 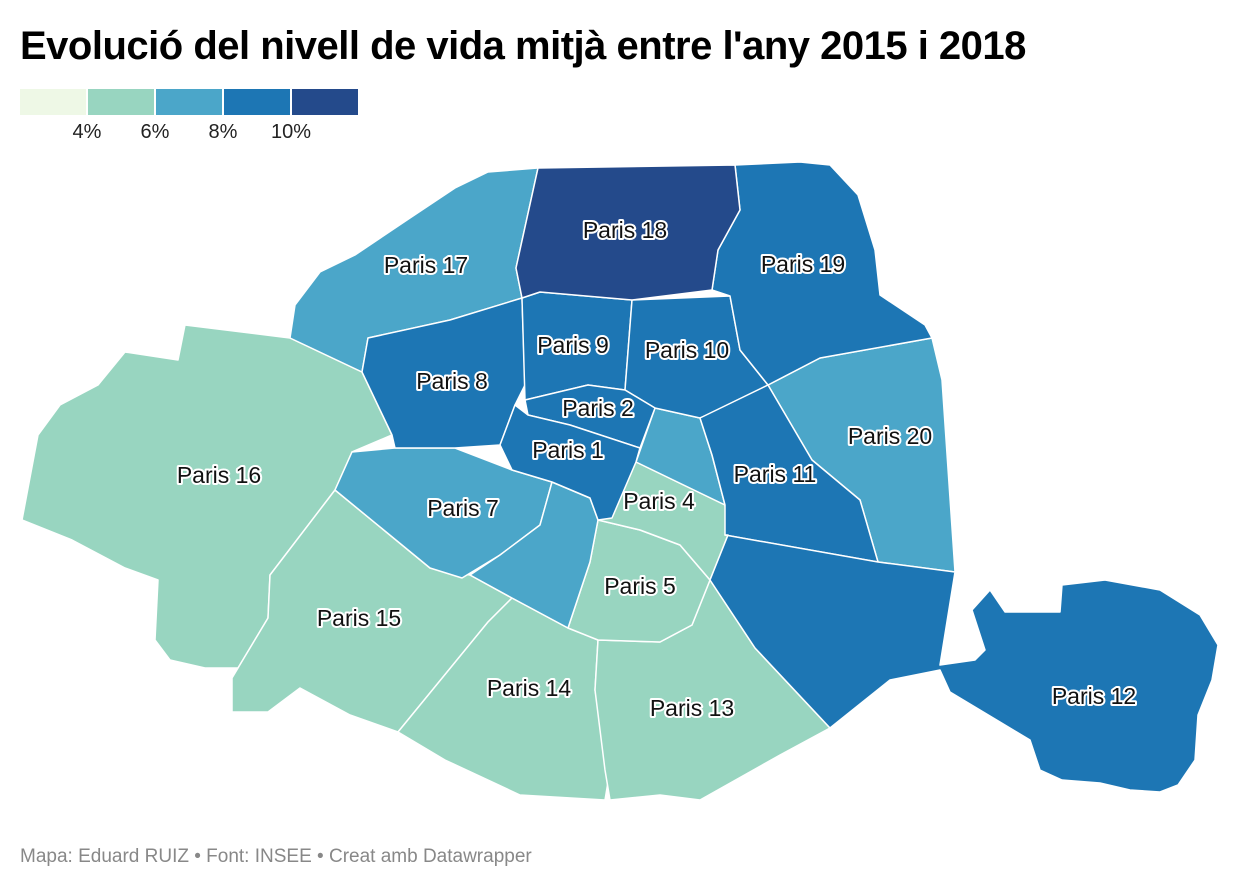 What do you see at coordinates (803, 264) in the screenshot?
I see `district-label: Paris 19` at bounding box center [803, 264].